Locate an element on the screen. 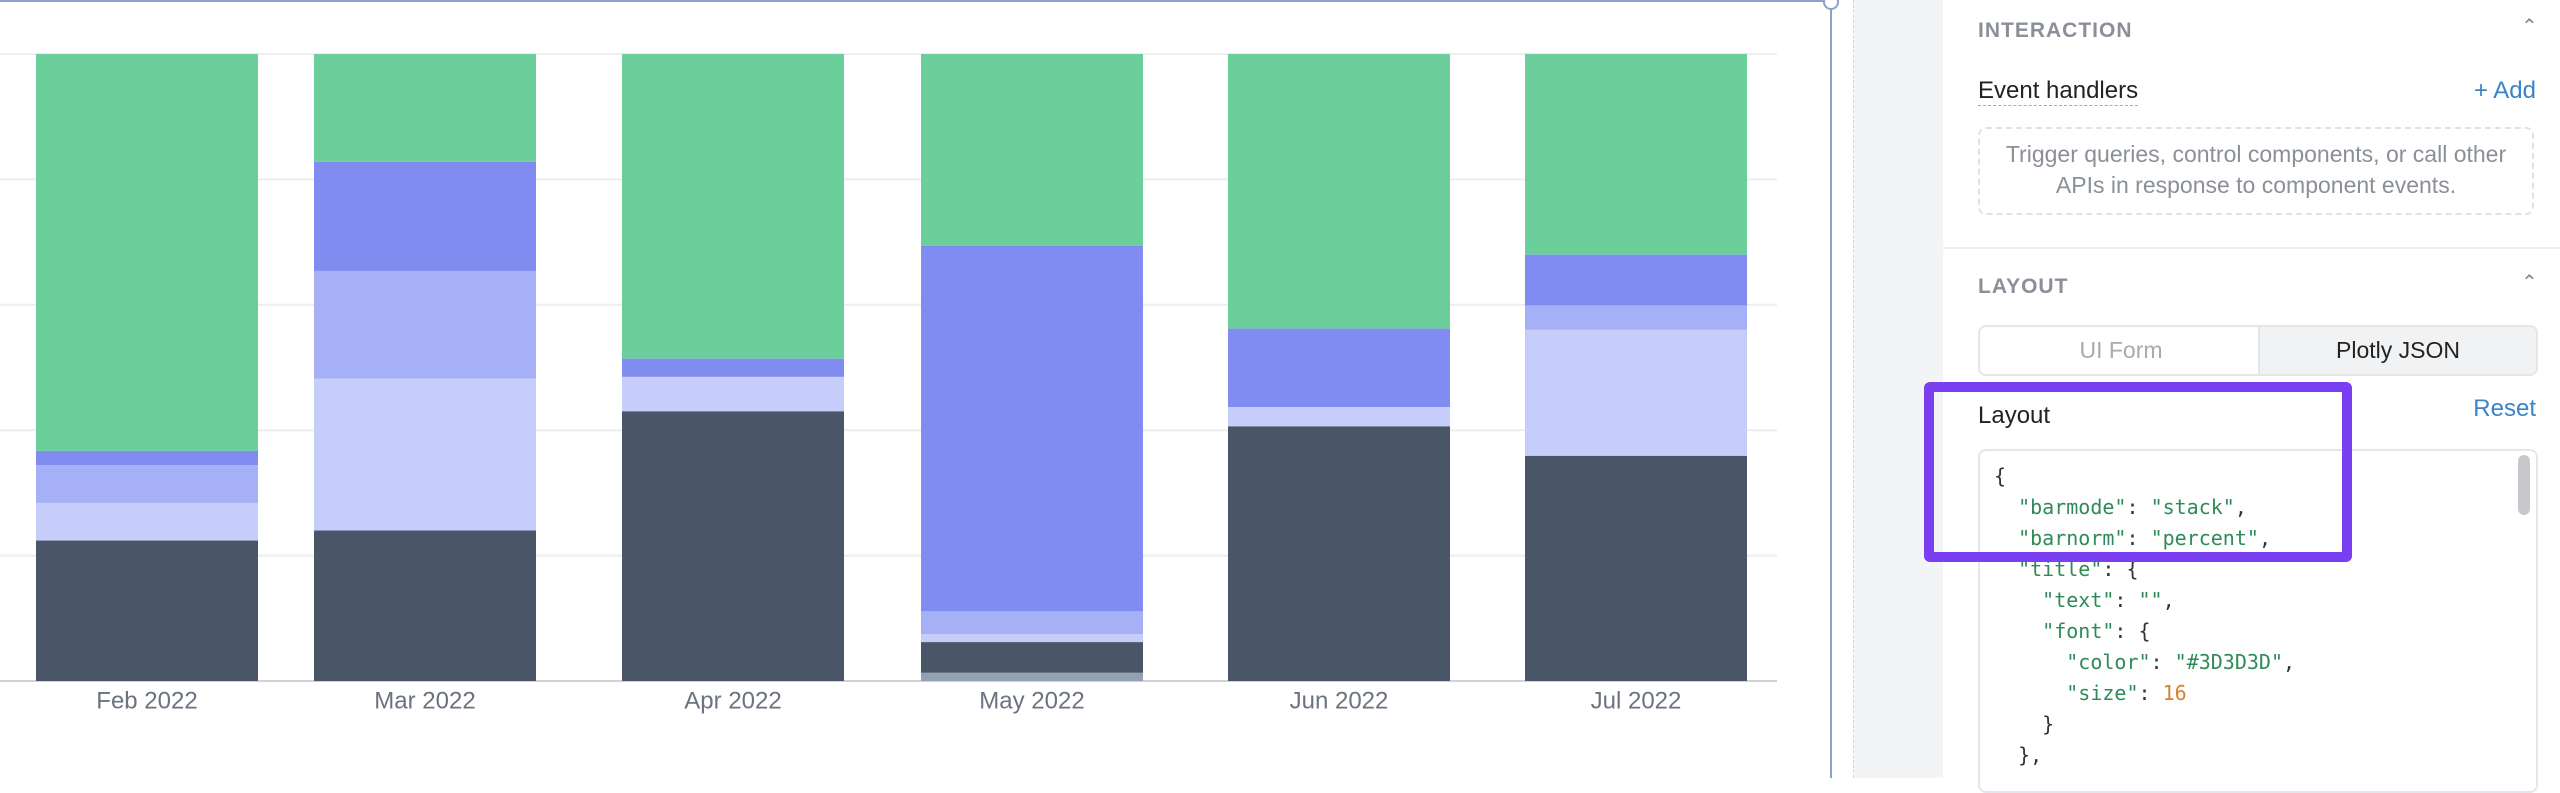 This screenshot has height=793, width=2560. code-line: "size": 16 is located at coordinates (2126, 693).